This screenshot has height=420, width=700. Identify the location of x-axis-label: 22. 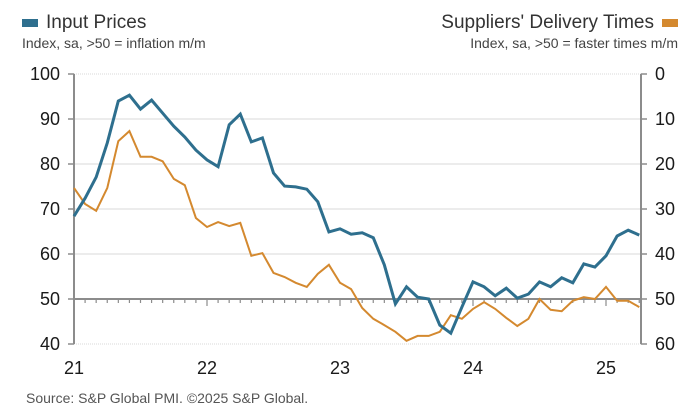
(207, 368).